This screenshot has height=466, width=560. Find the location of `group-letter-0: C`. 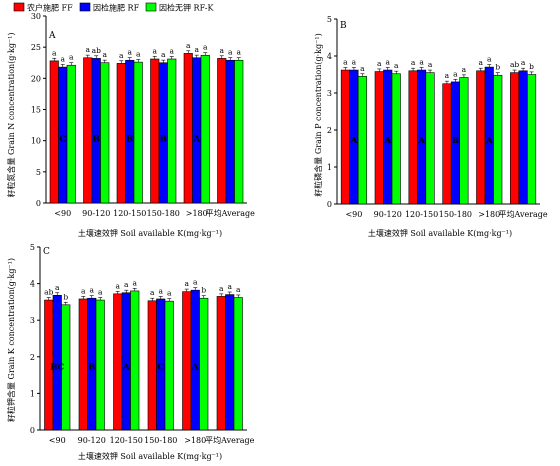

group-letter-0: C is located at coordinates (62, 139).